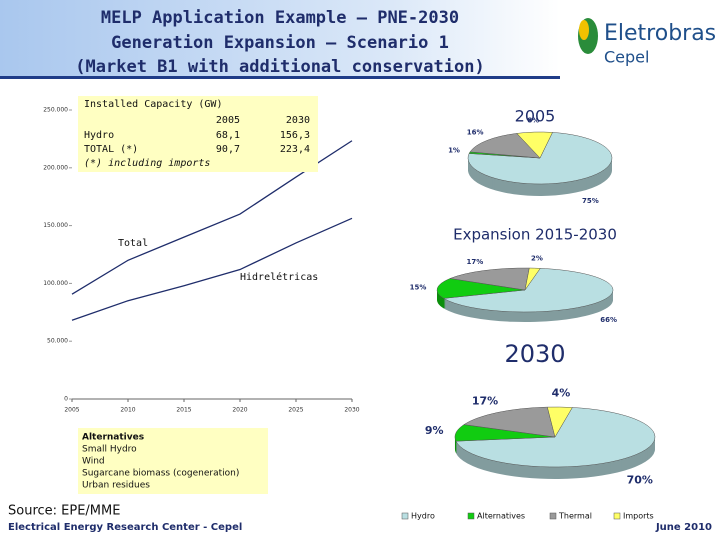 Image resolution: width=720 pixels, height=544 pixels. Describe the element at coordinates (55, 225) in the screenshot. I see `y-tick-label: 150.000` at that location.